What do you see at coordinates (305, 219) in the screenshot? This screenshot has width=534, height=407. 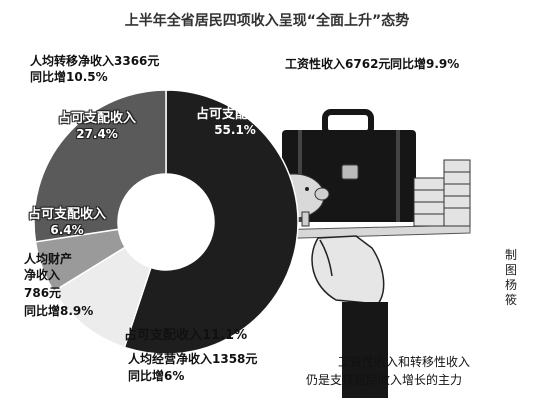 I see `piggy-leg` at bounding box center [305, 219].